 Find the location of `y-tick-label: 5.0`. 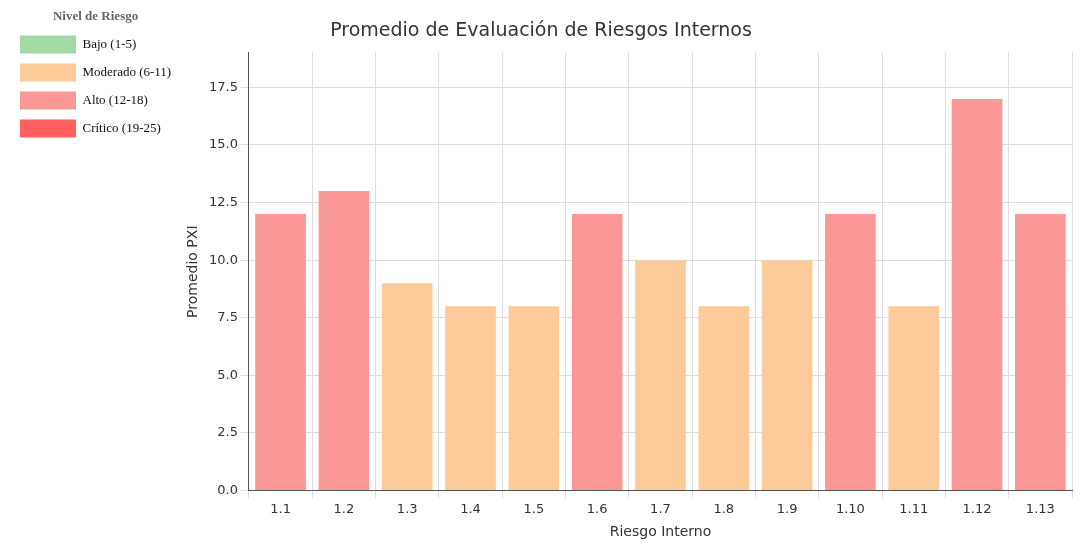

y-tick-label: 5.0 is located at coordinates (227, 374).